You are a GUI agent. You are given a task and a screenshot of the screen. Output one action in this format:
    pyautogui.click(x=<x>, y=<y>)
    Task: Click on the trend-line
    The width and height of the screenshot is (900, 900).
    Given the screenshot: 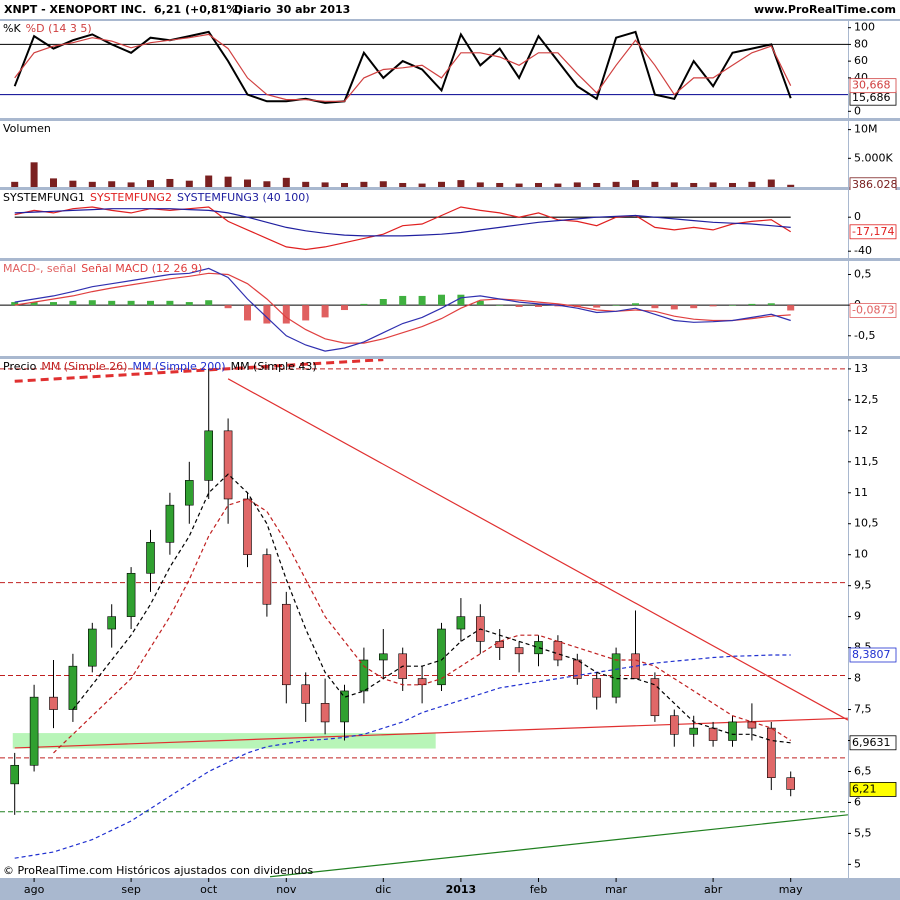 What is the action you would take?
    pyautogui.click(x=558, y=846)
    